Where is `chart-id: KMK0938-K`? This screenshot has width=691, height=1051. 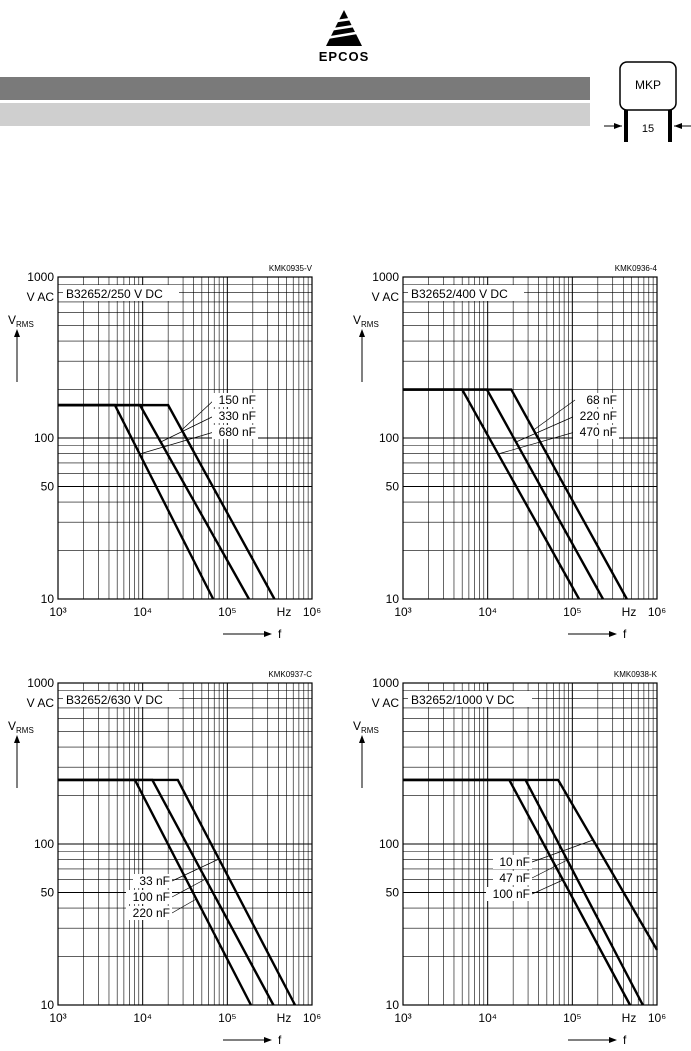 chart-id: KMK0938-K is located at coordinates (636, 674).